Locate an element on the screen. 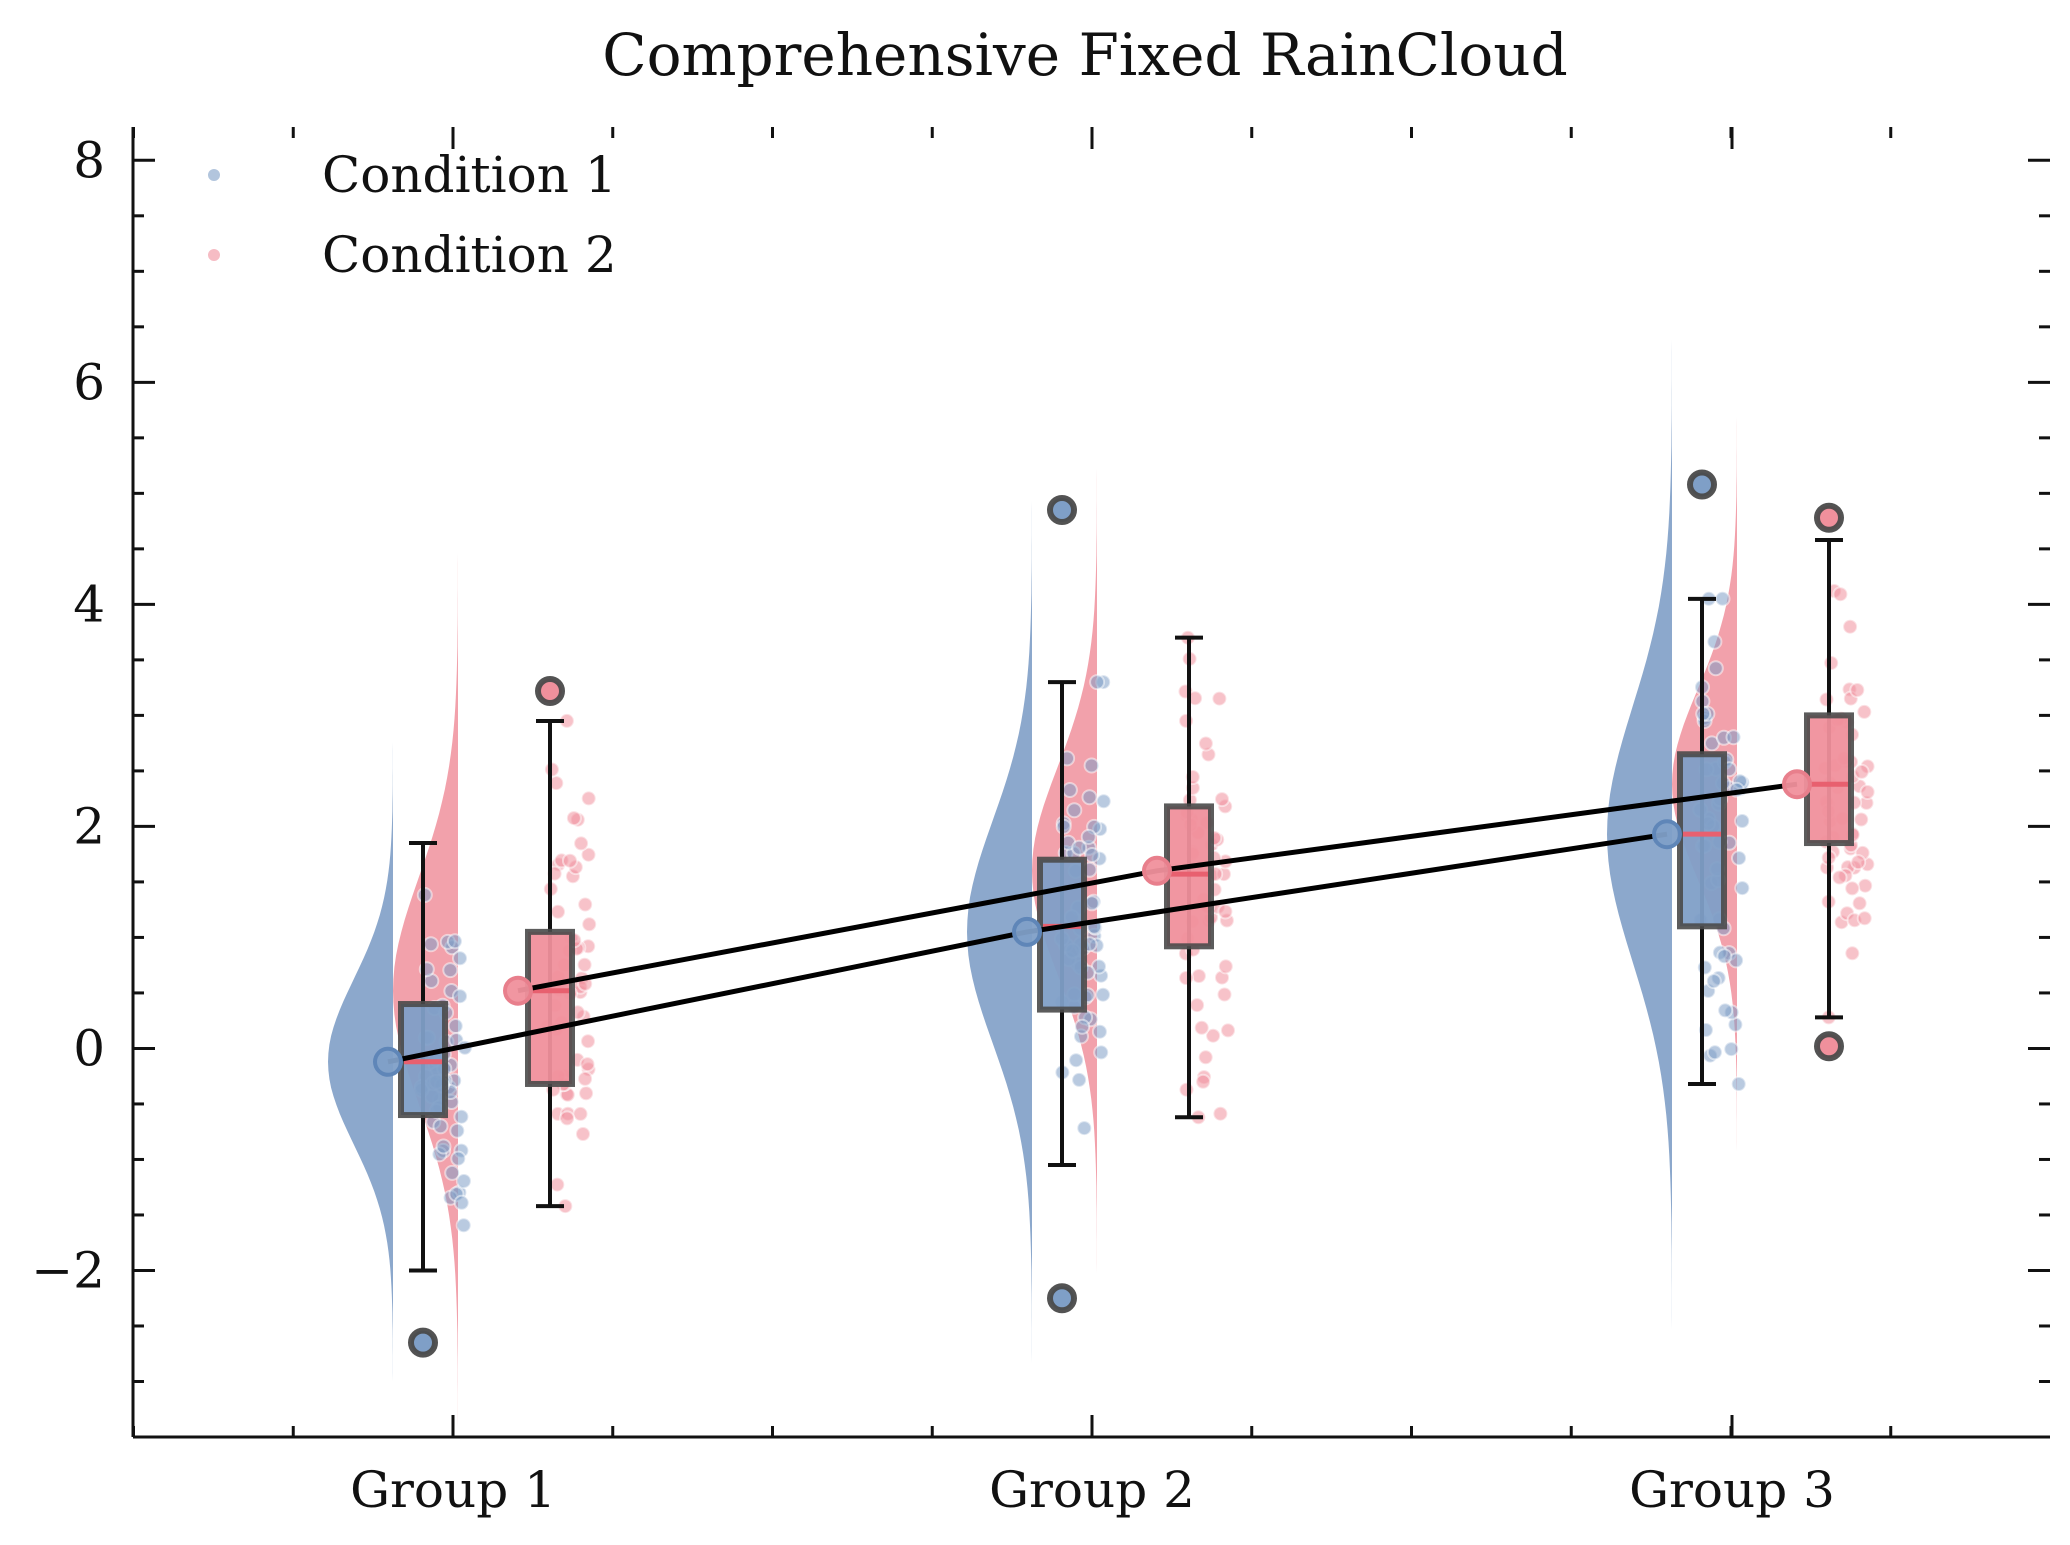 This screenshot has width=2070, height=1545. legend-marker is located at coordinates (214, 175).